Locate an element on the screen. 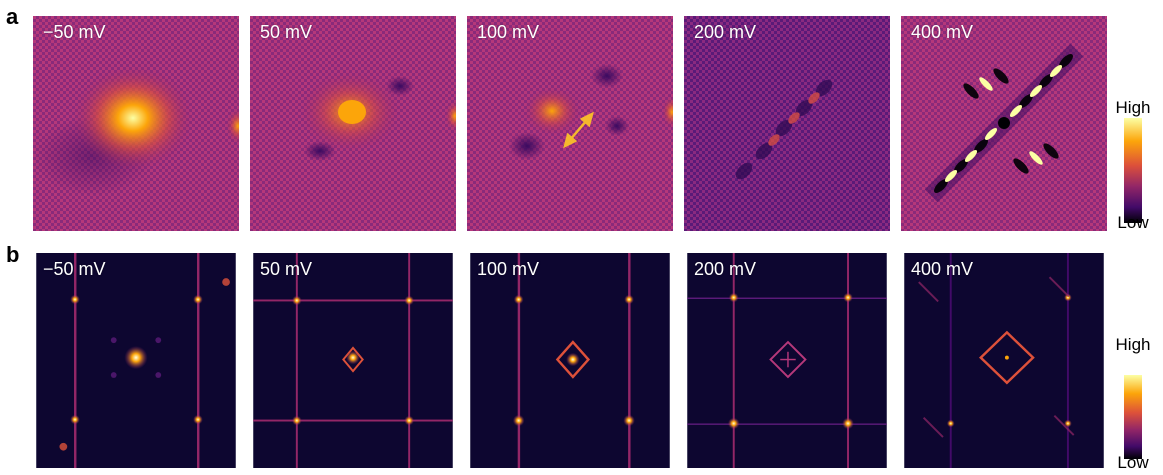  ldos-map-image-with-arrow is located at coordinates (570, 123).